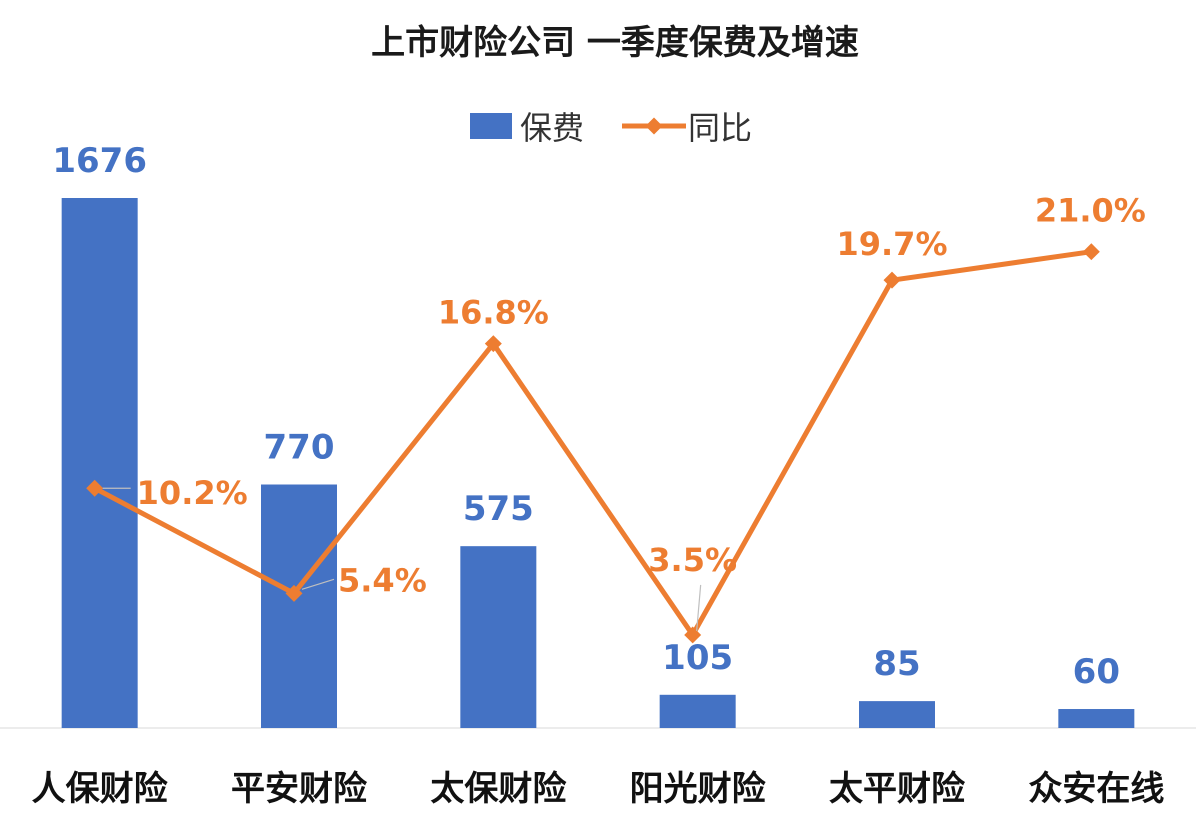 The width and height of the screenshot is (1196, 834). What do you see at coordinates (299, 448) in the screenshot?
I see `bar-value-label-1: 770` at bounding box center [299, 448].